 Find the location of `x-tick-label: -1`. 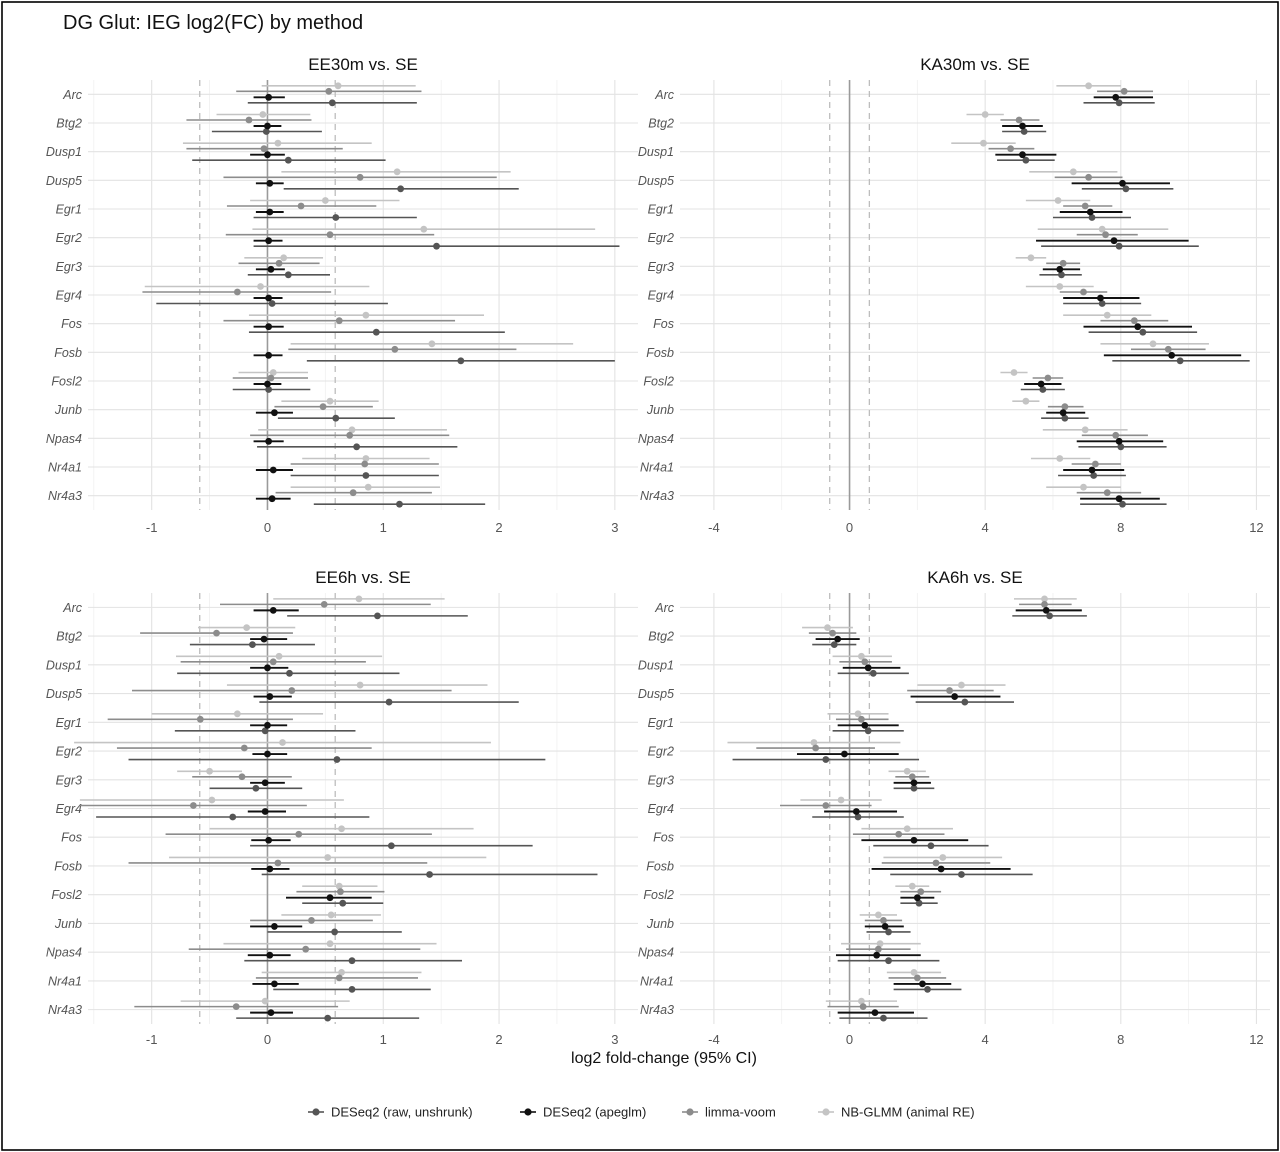

x-tick-label: -1 is located at coordinates (152, 1039).